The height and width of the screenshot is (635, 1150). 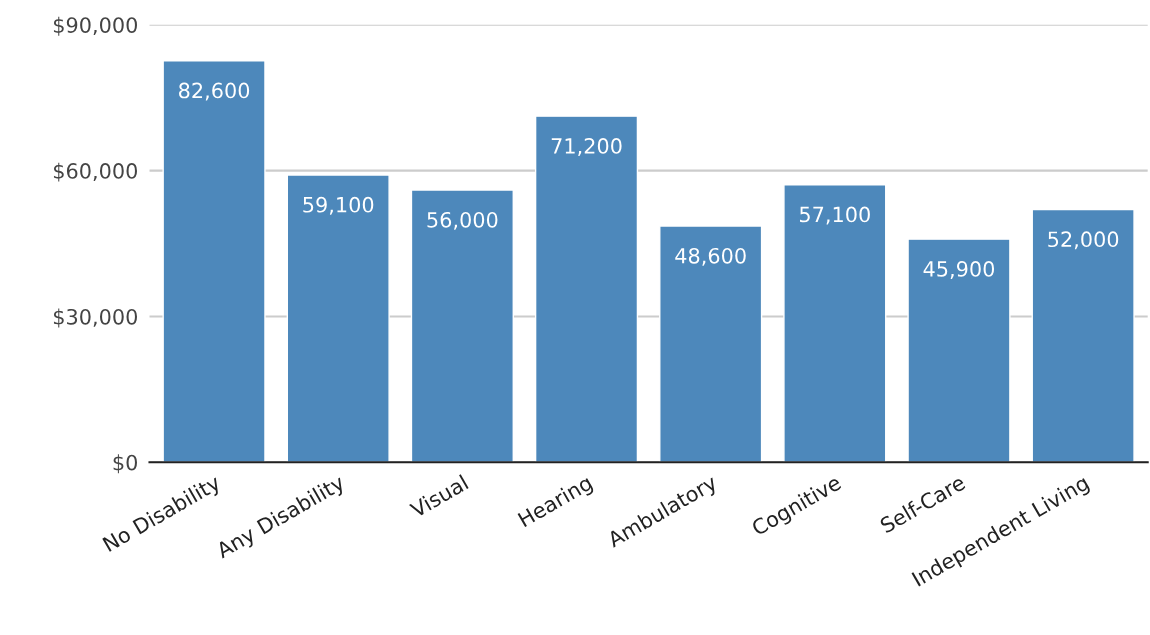 I want to click on data-label: 82,600, so click(x=214, y=91).